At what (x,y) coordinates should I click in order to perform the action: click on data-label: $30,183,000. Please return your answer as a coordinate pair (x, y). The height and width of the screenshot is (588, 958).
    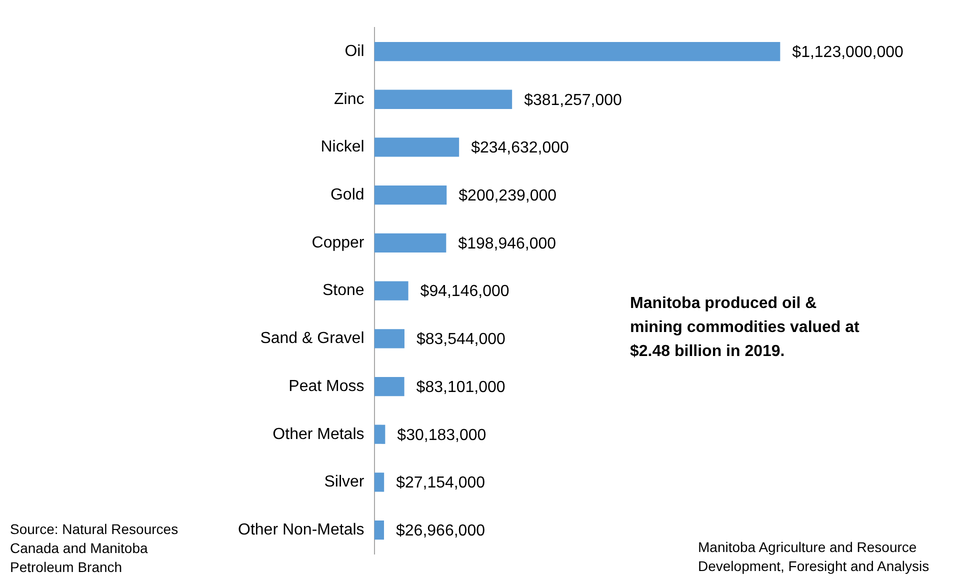
    Looking at the image, I should click on (441, 435).